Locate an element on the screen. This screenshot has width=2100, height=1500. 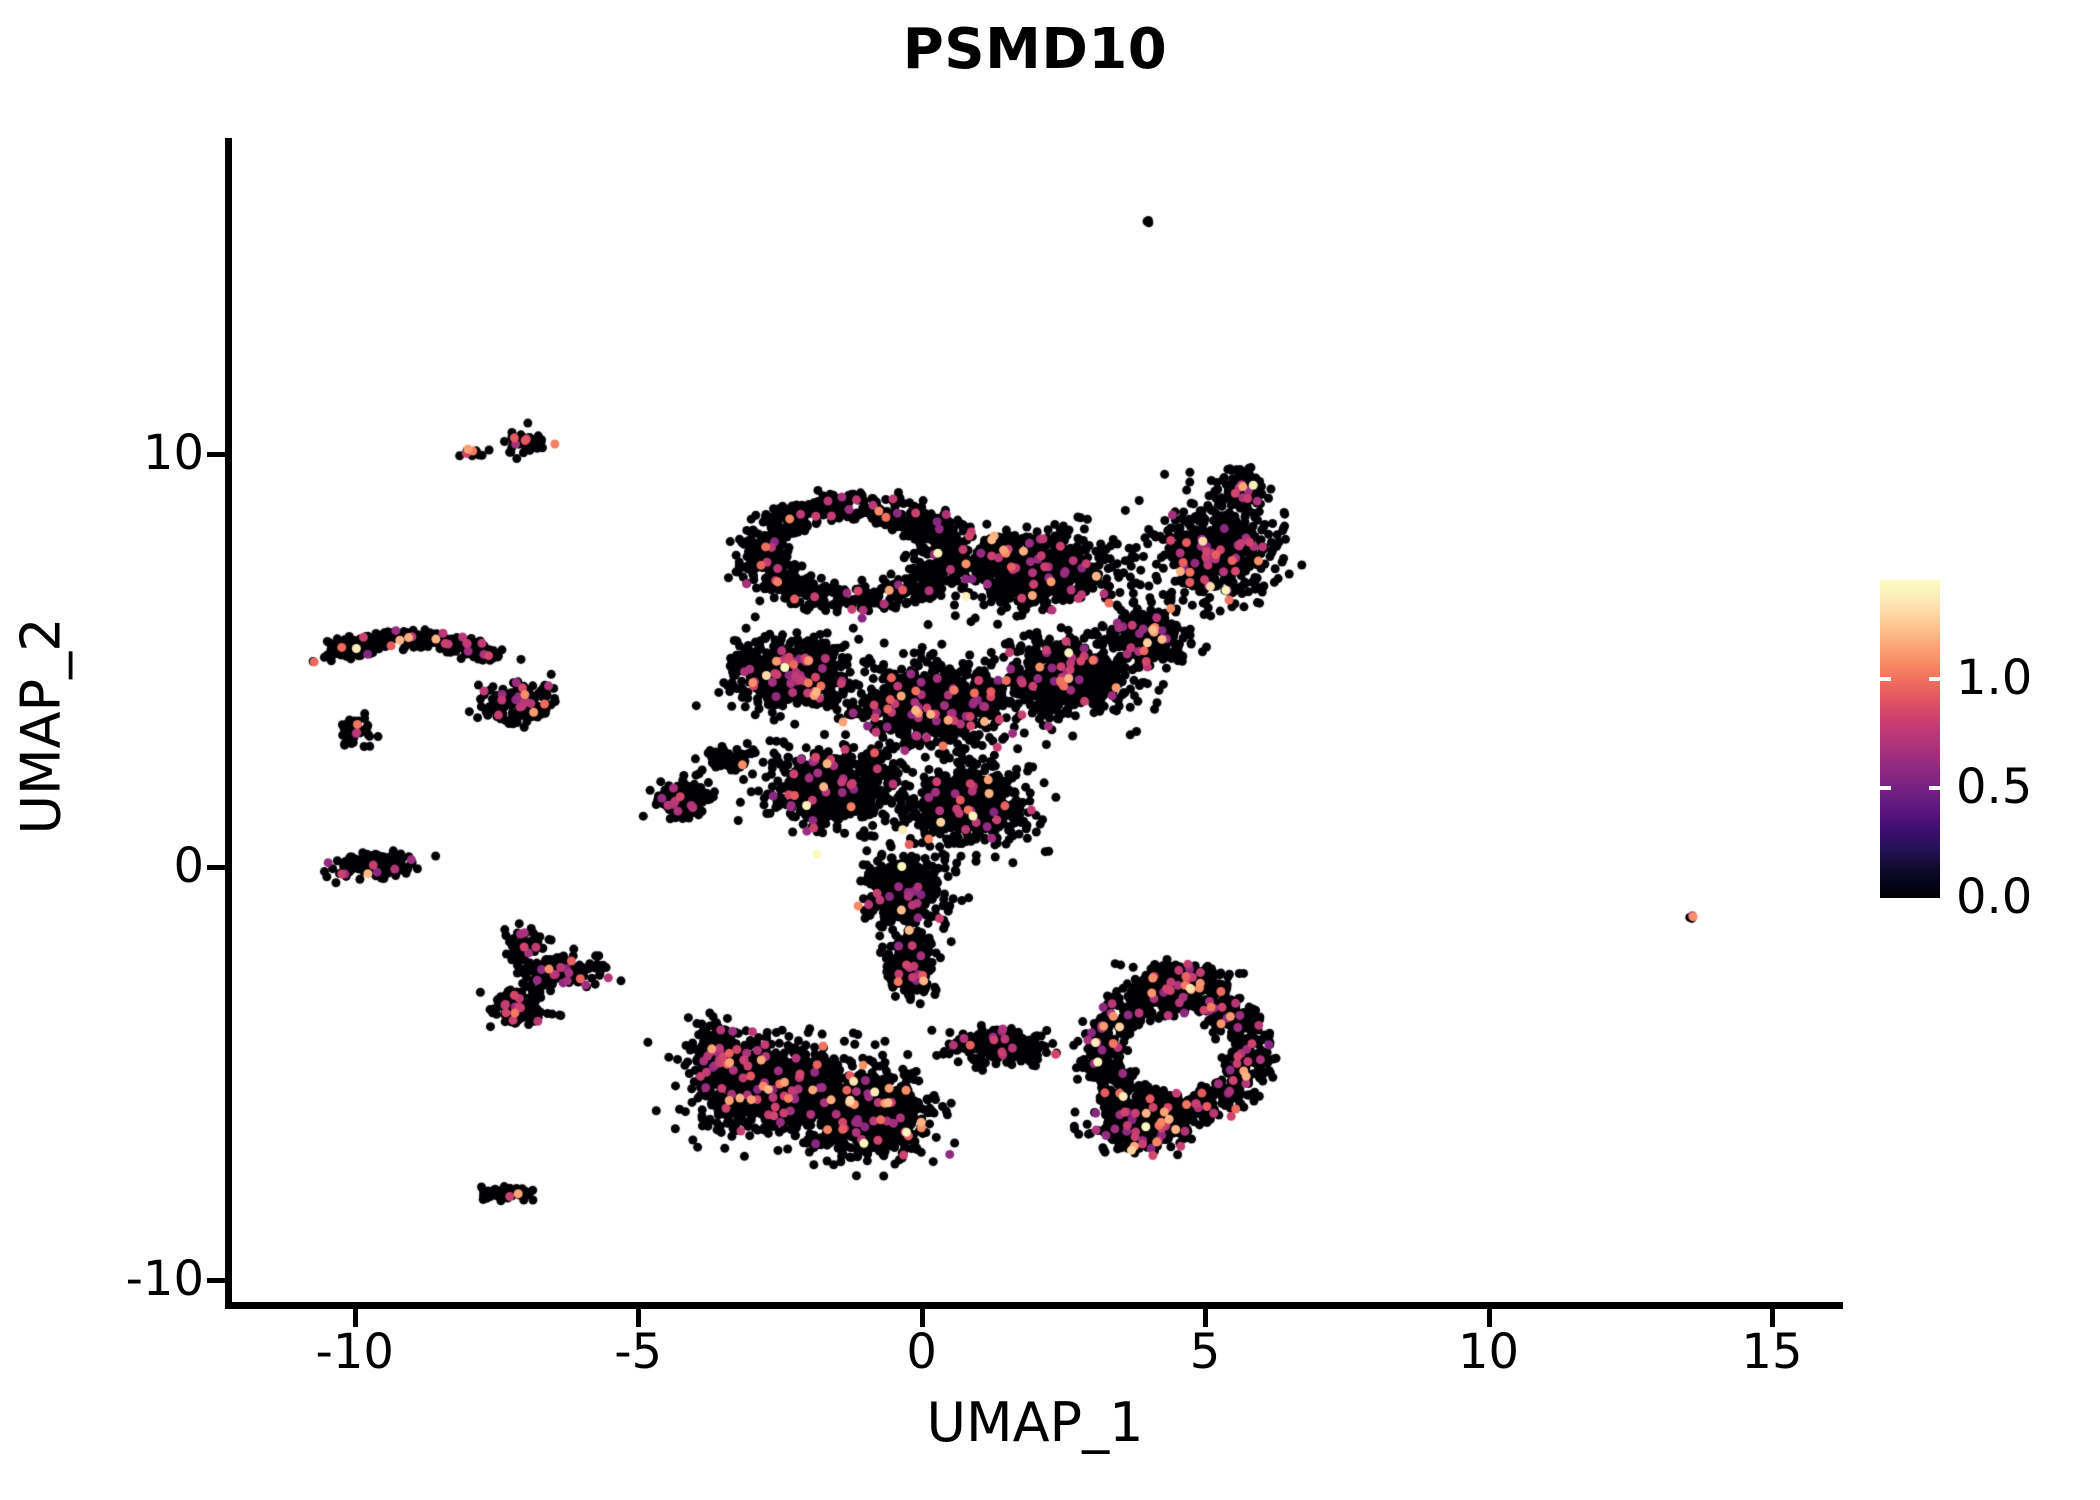
x-axis-spine is located at coordinates (1034, 1305).